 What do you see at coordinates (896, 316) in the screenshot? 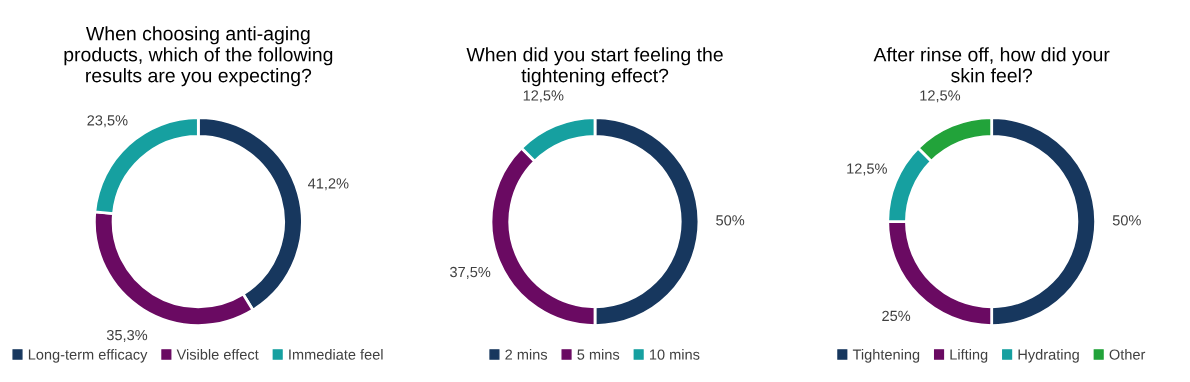
I see `data-label: 25%` at bounding box center [896, 316].